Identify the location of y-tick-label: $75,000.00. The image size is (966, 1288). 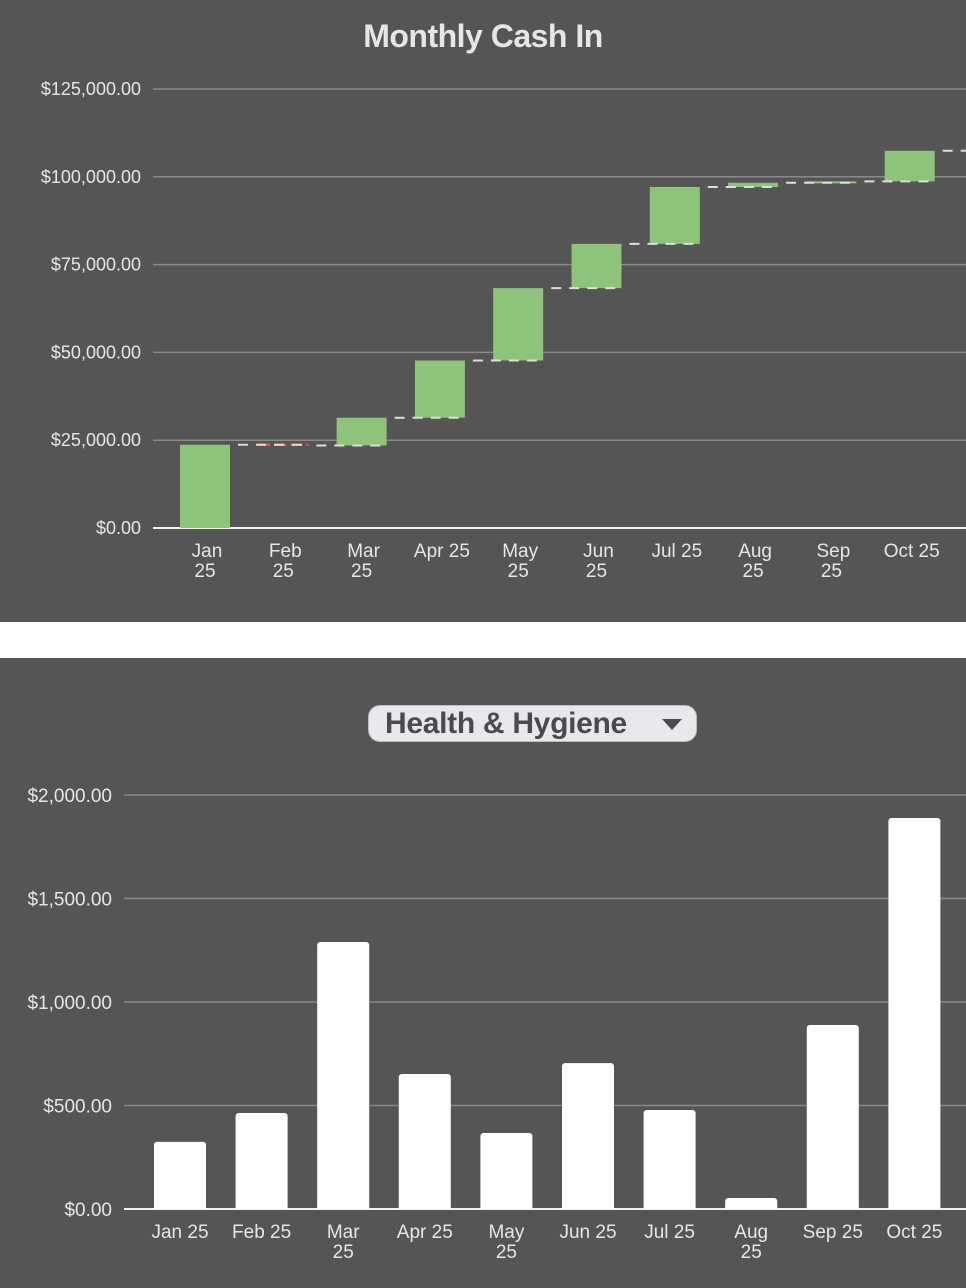
(96, 265).